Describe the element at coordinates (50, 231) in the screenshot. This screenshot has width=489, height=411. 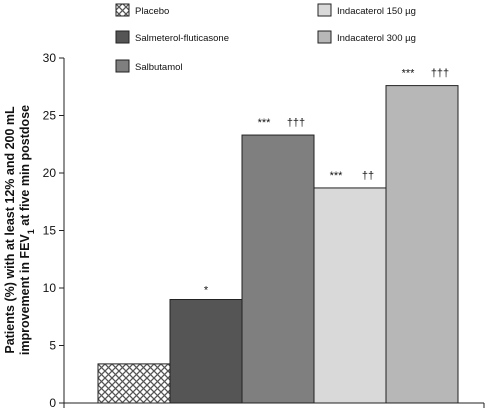
I see `y-tick-label-3: 15` at that location.